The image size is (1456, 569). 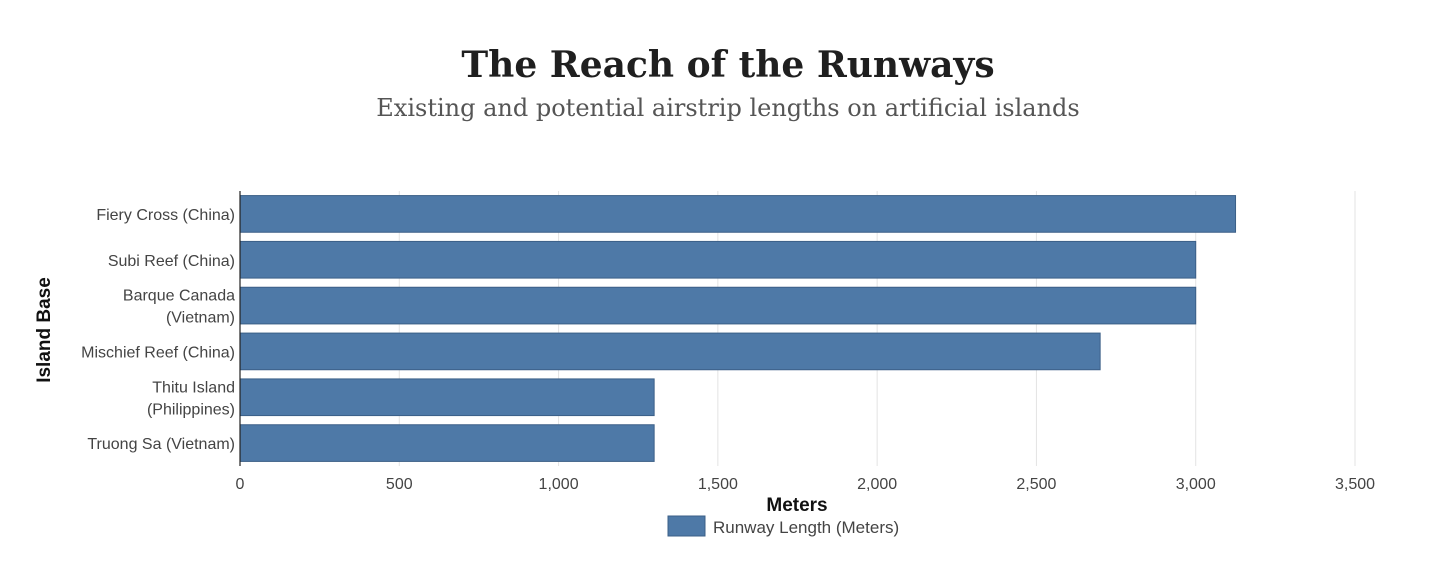 I want to click on y-axis-title: Island Base, so click(x=44, y=330).